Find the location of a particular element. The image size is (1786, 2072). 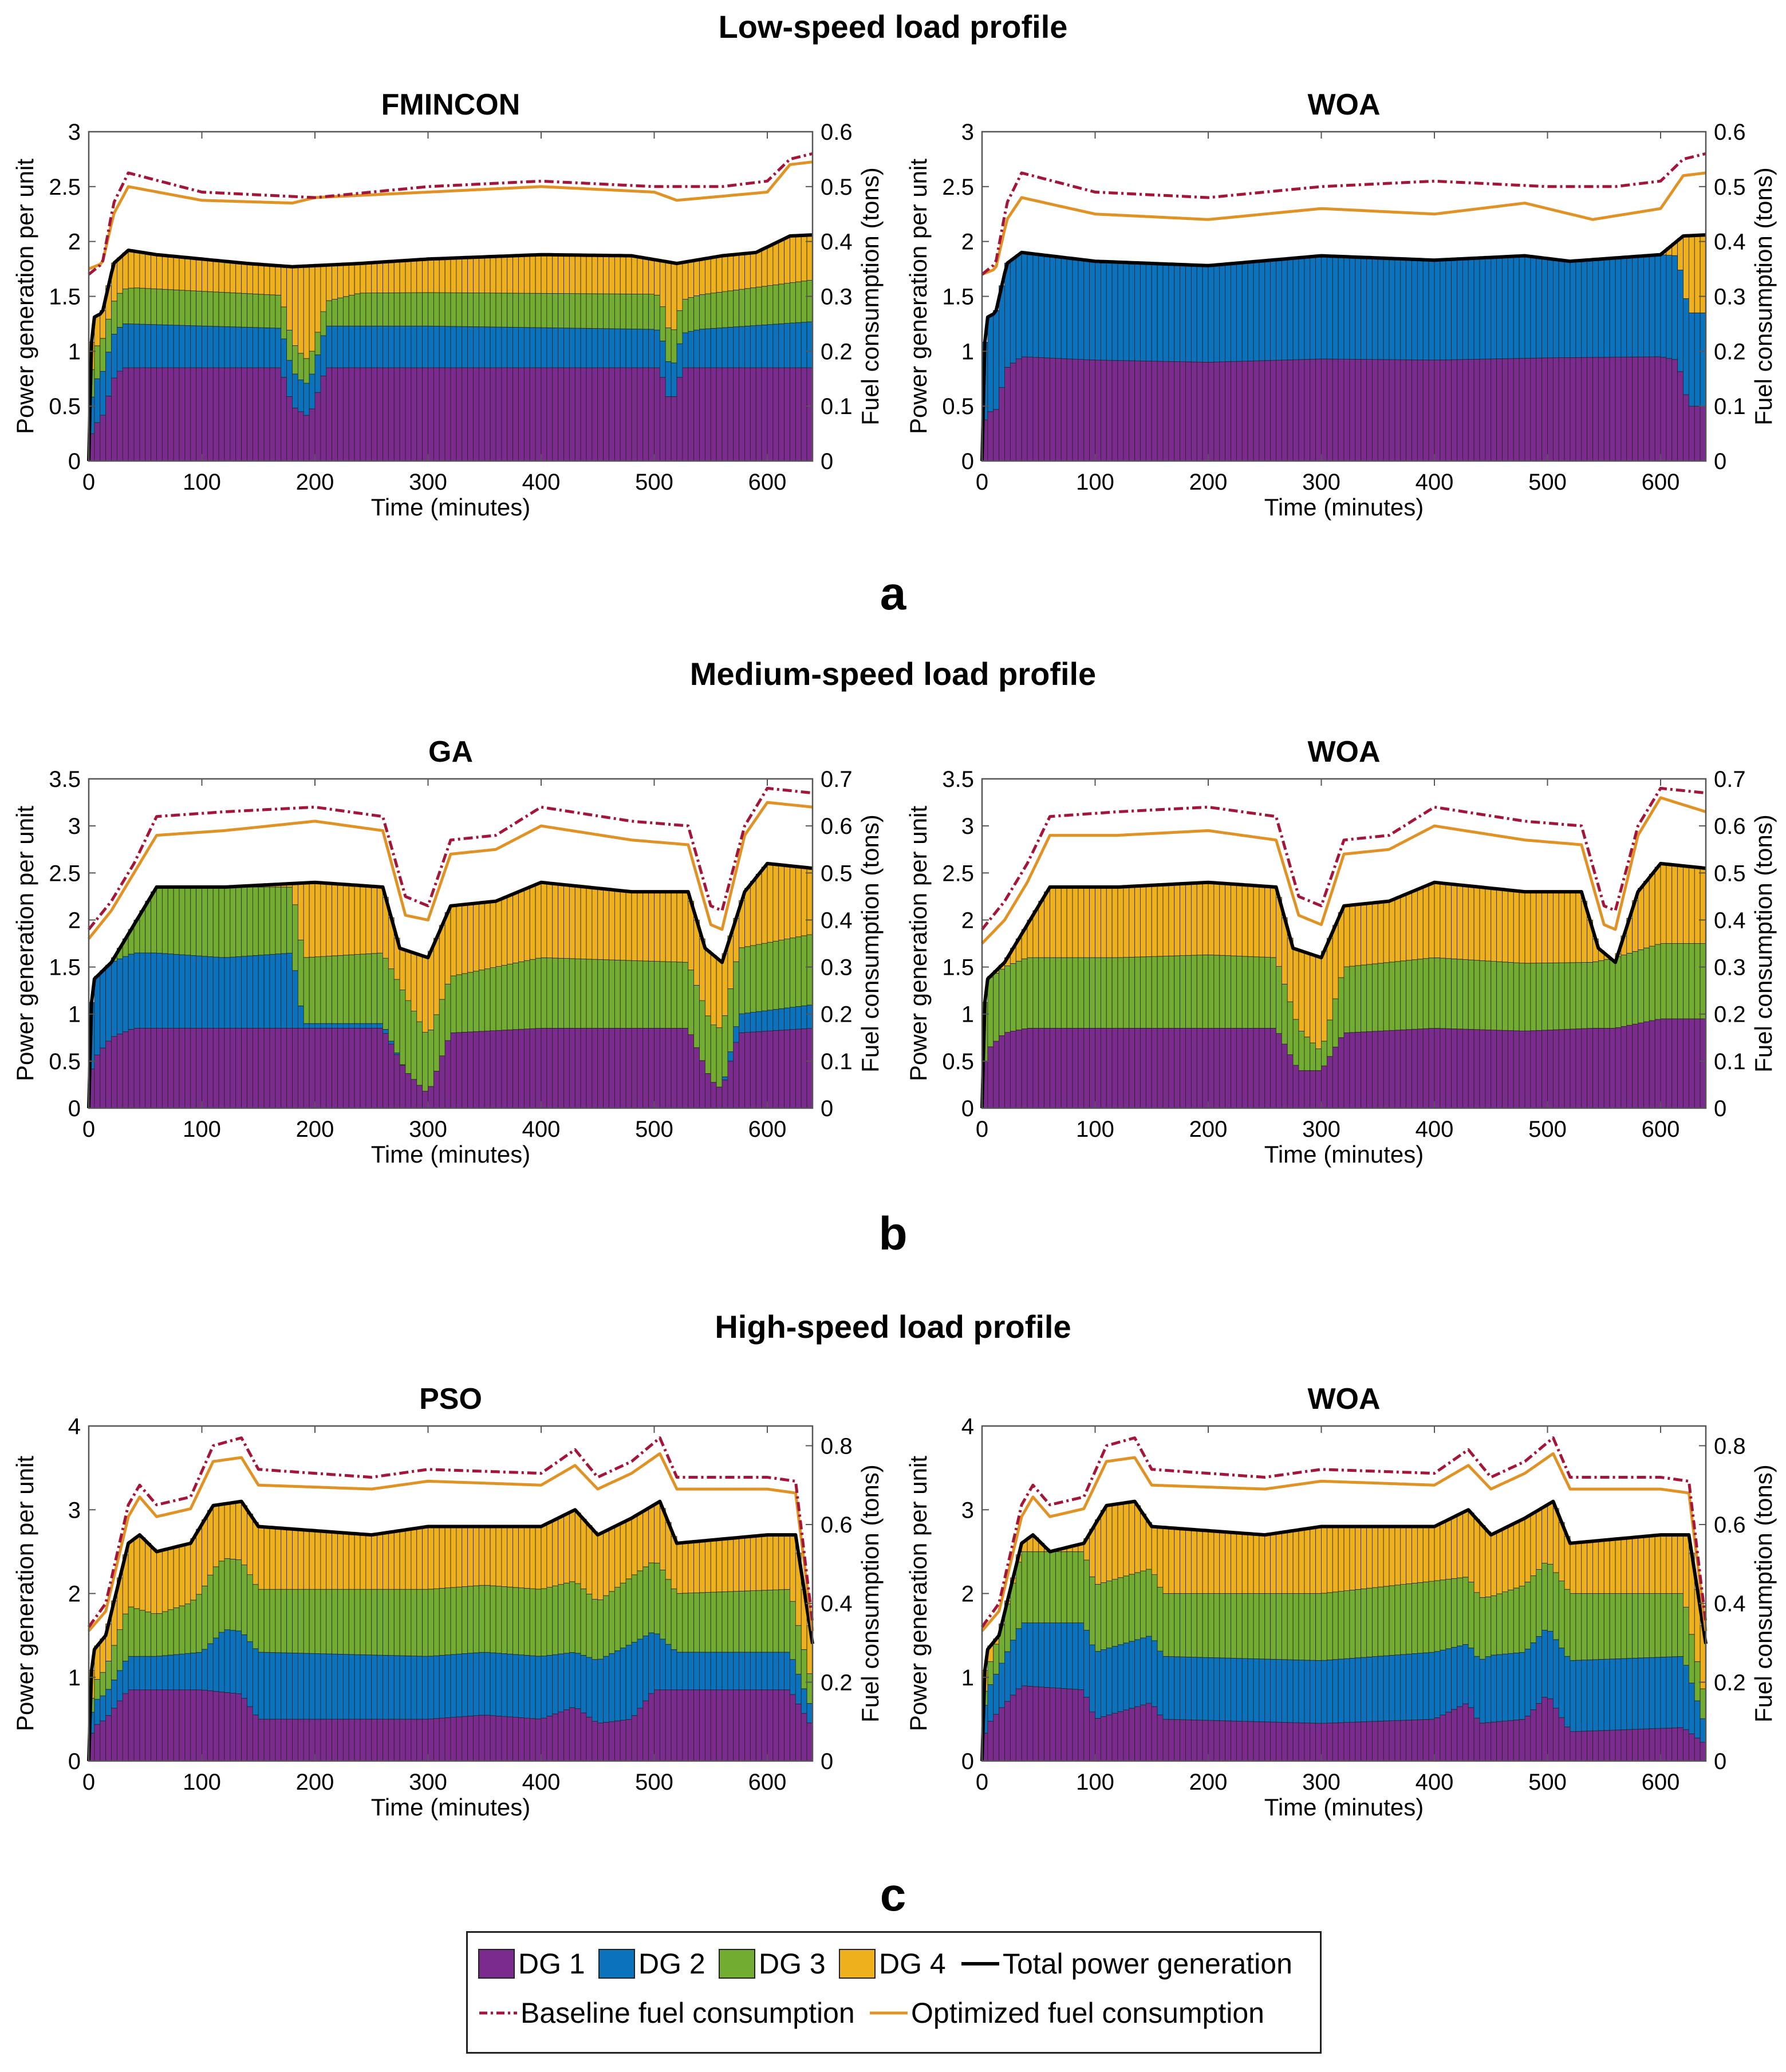

line-total-power is located at coordinates (451, 1630).